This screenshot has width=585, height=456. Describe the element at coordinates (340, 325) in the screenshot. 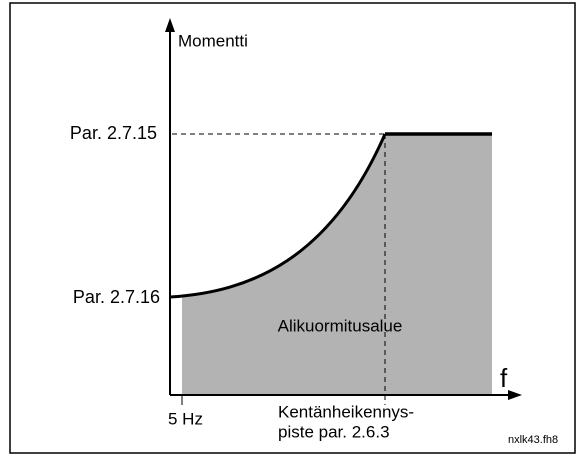

I see `region-label: Alikuormitusalue` at that location.